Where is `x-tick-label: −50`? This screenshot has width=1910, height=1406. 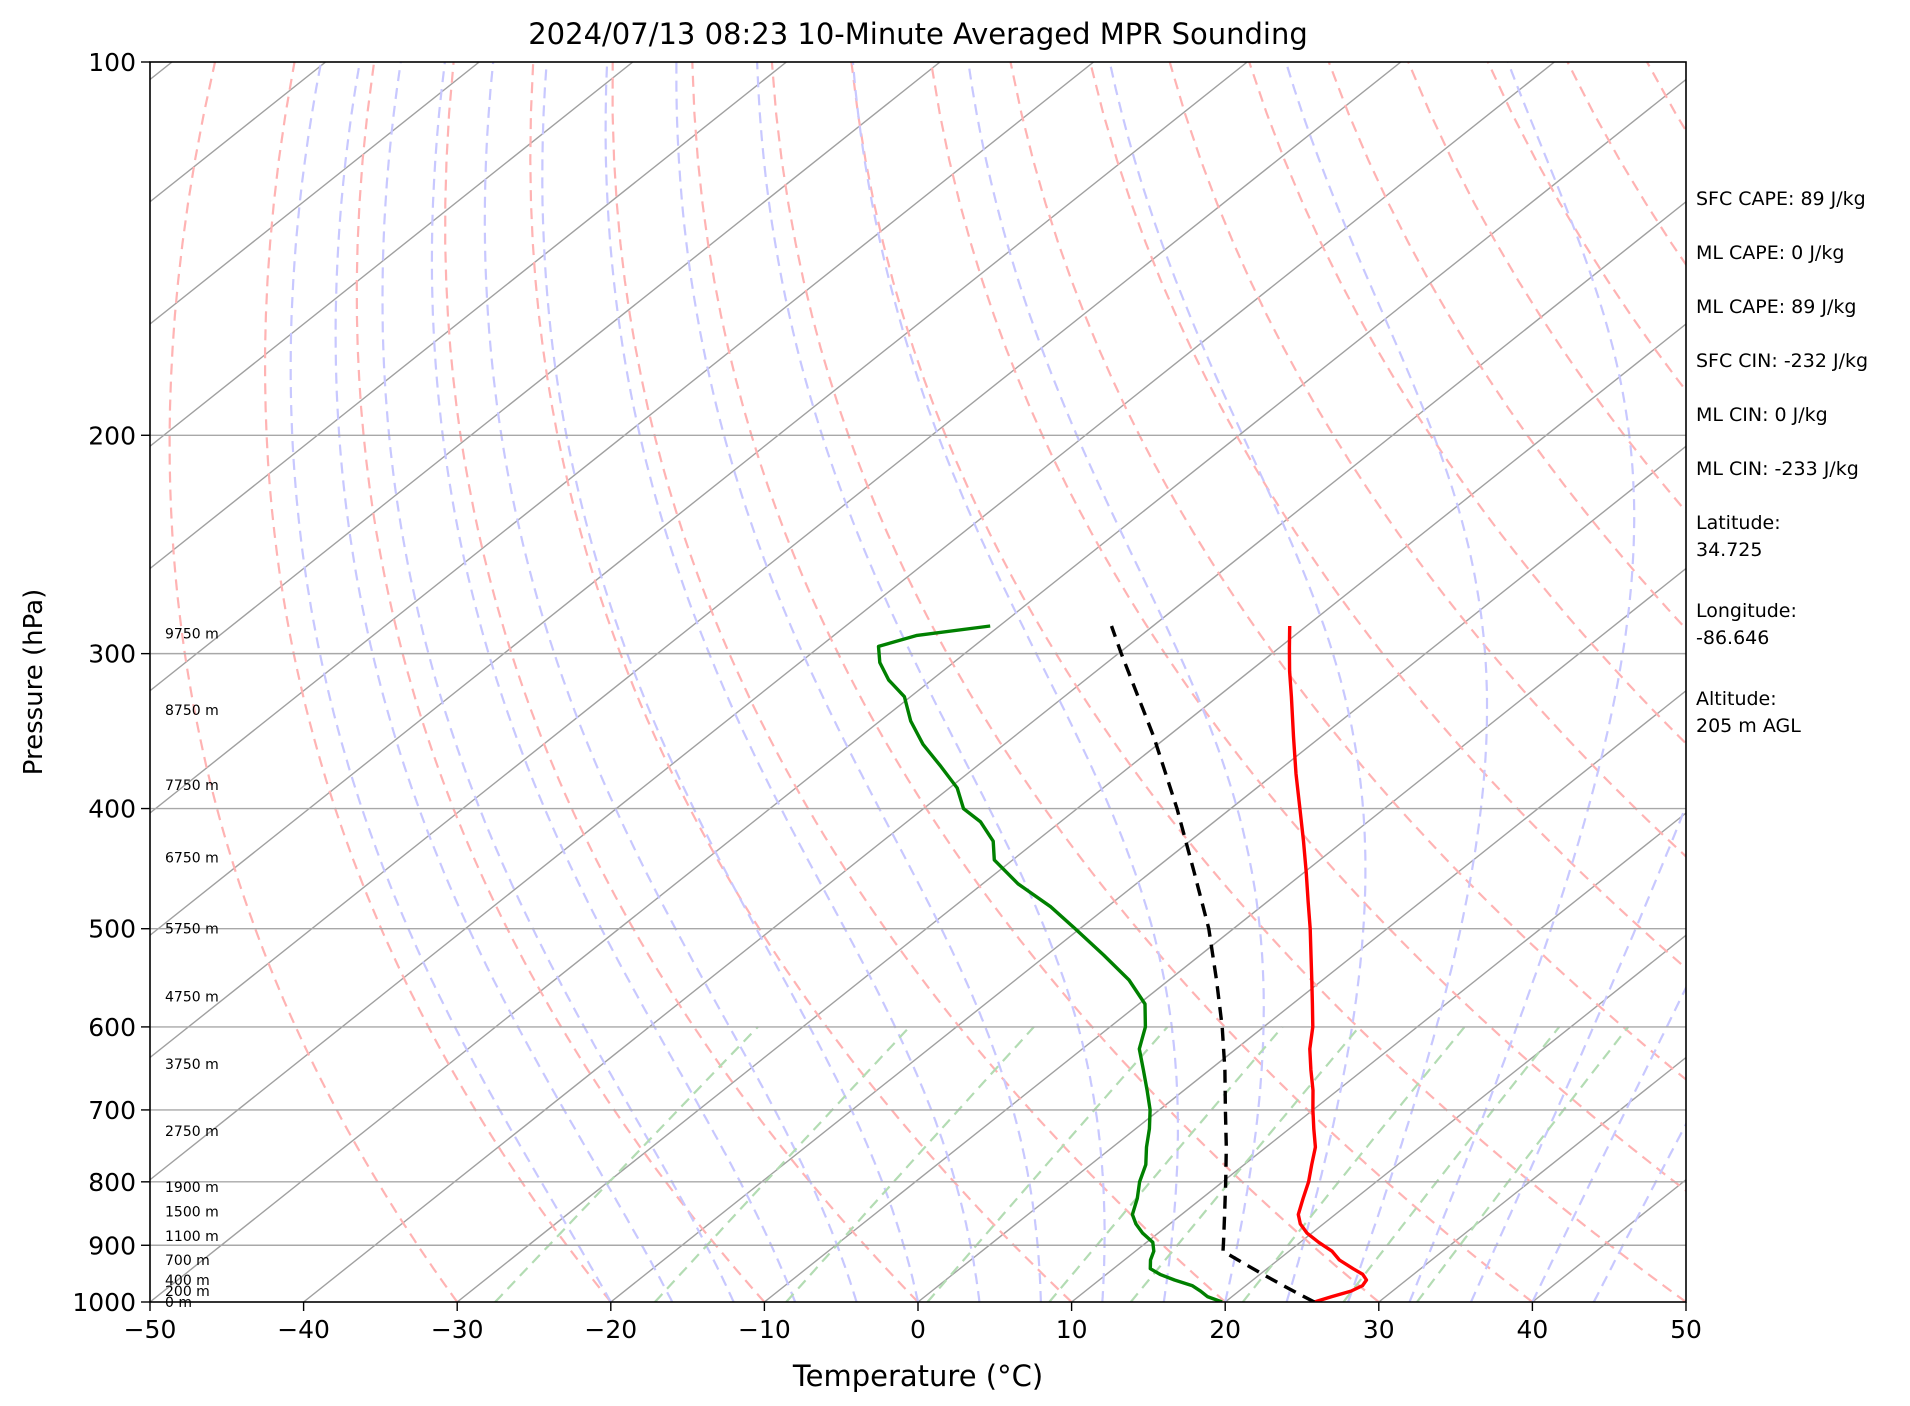
x-tick-label: −50 is located at coordinates (150, 1329).